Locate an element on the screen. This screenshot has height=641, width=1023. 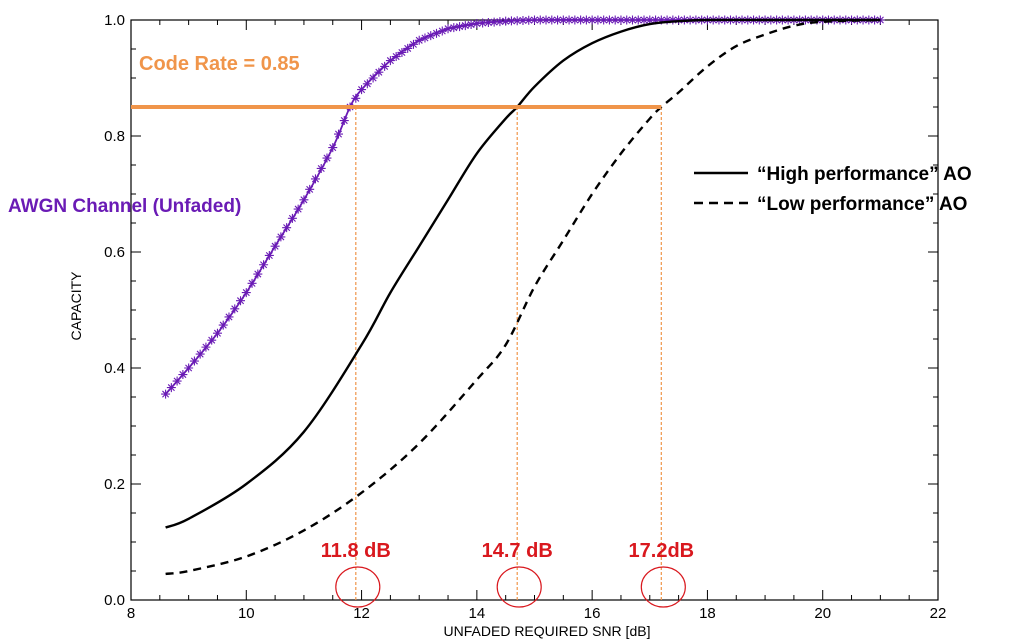
x-tick-label: 10 is located at coordinates (246, 613).